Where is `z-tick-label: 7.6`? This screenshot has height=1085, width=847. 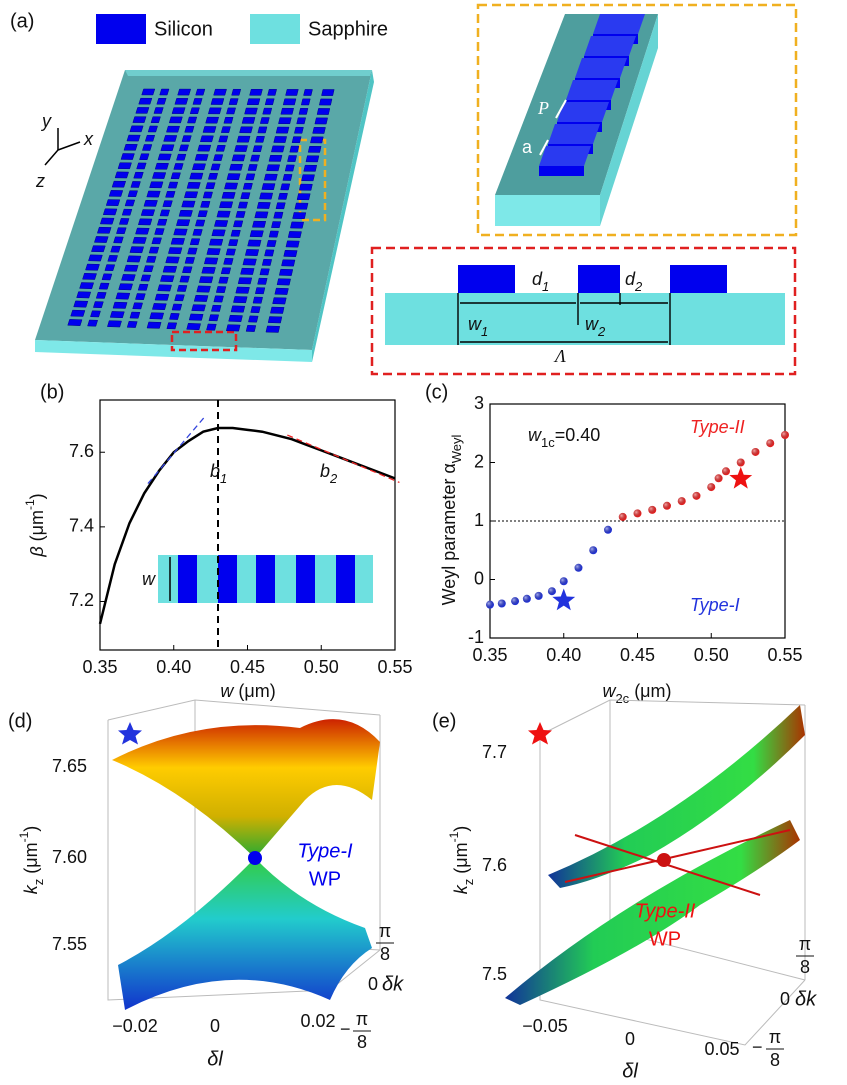
z-tick-label: 7.6 is located at coordinates (494, 865).